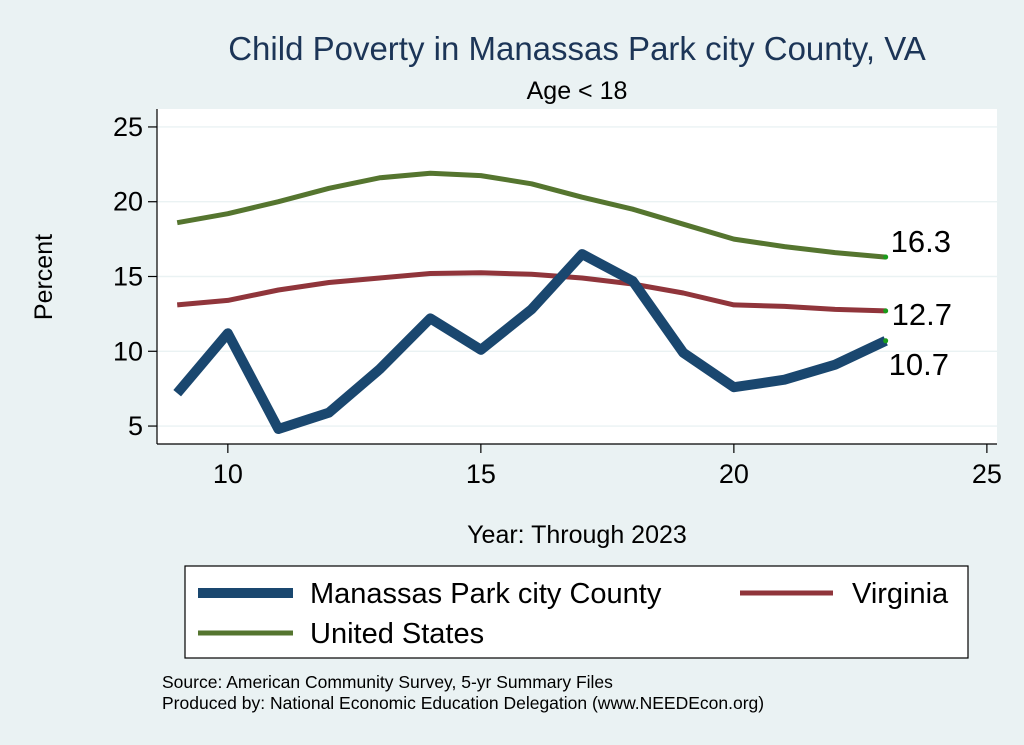 The width and height of the screenshot is (1024, 745). Describe the element at coordinates (577, 91) in the screenshot. I see `chart-subtitle: Age < 18` at that location.